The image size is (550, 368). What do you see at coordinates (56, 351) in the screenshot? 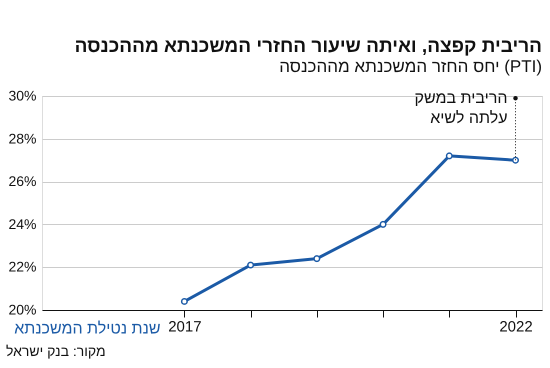
I see `text: מקור: בנק ישראל` at bounding box center [56, 351].